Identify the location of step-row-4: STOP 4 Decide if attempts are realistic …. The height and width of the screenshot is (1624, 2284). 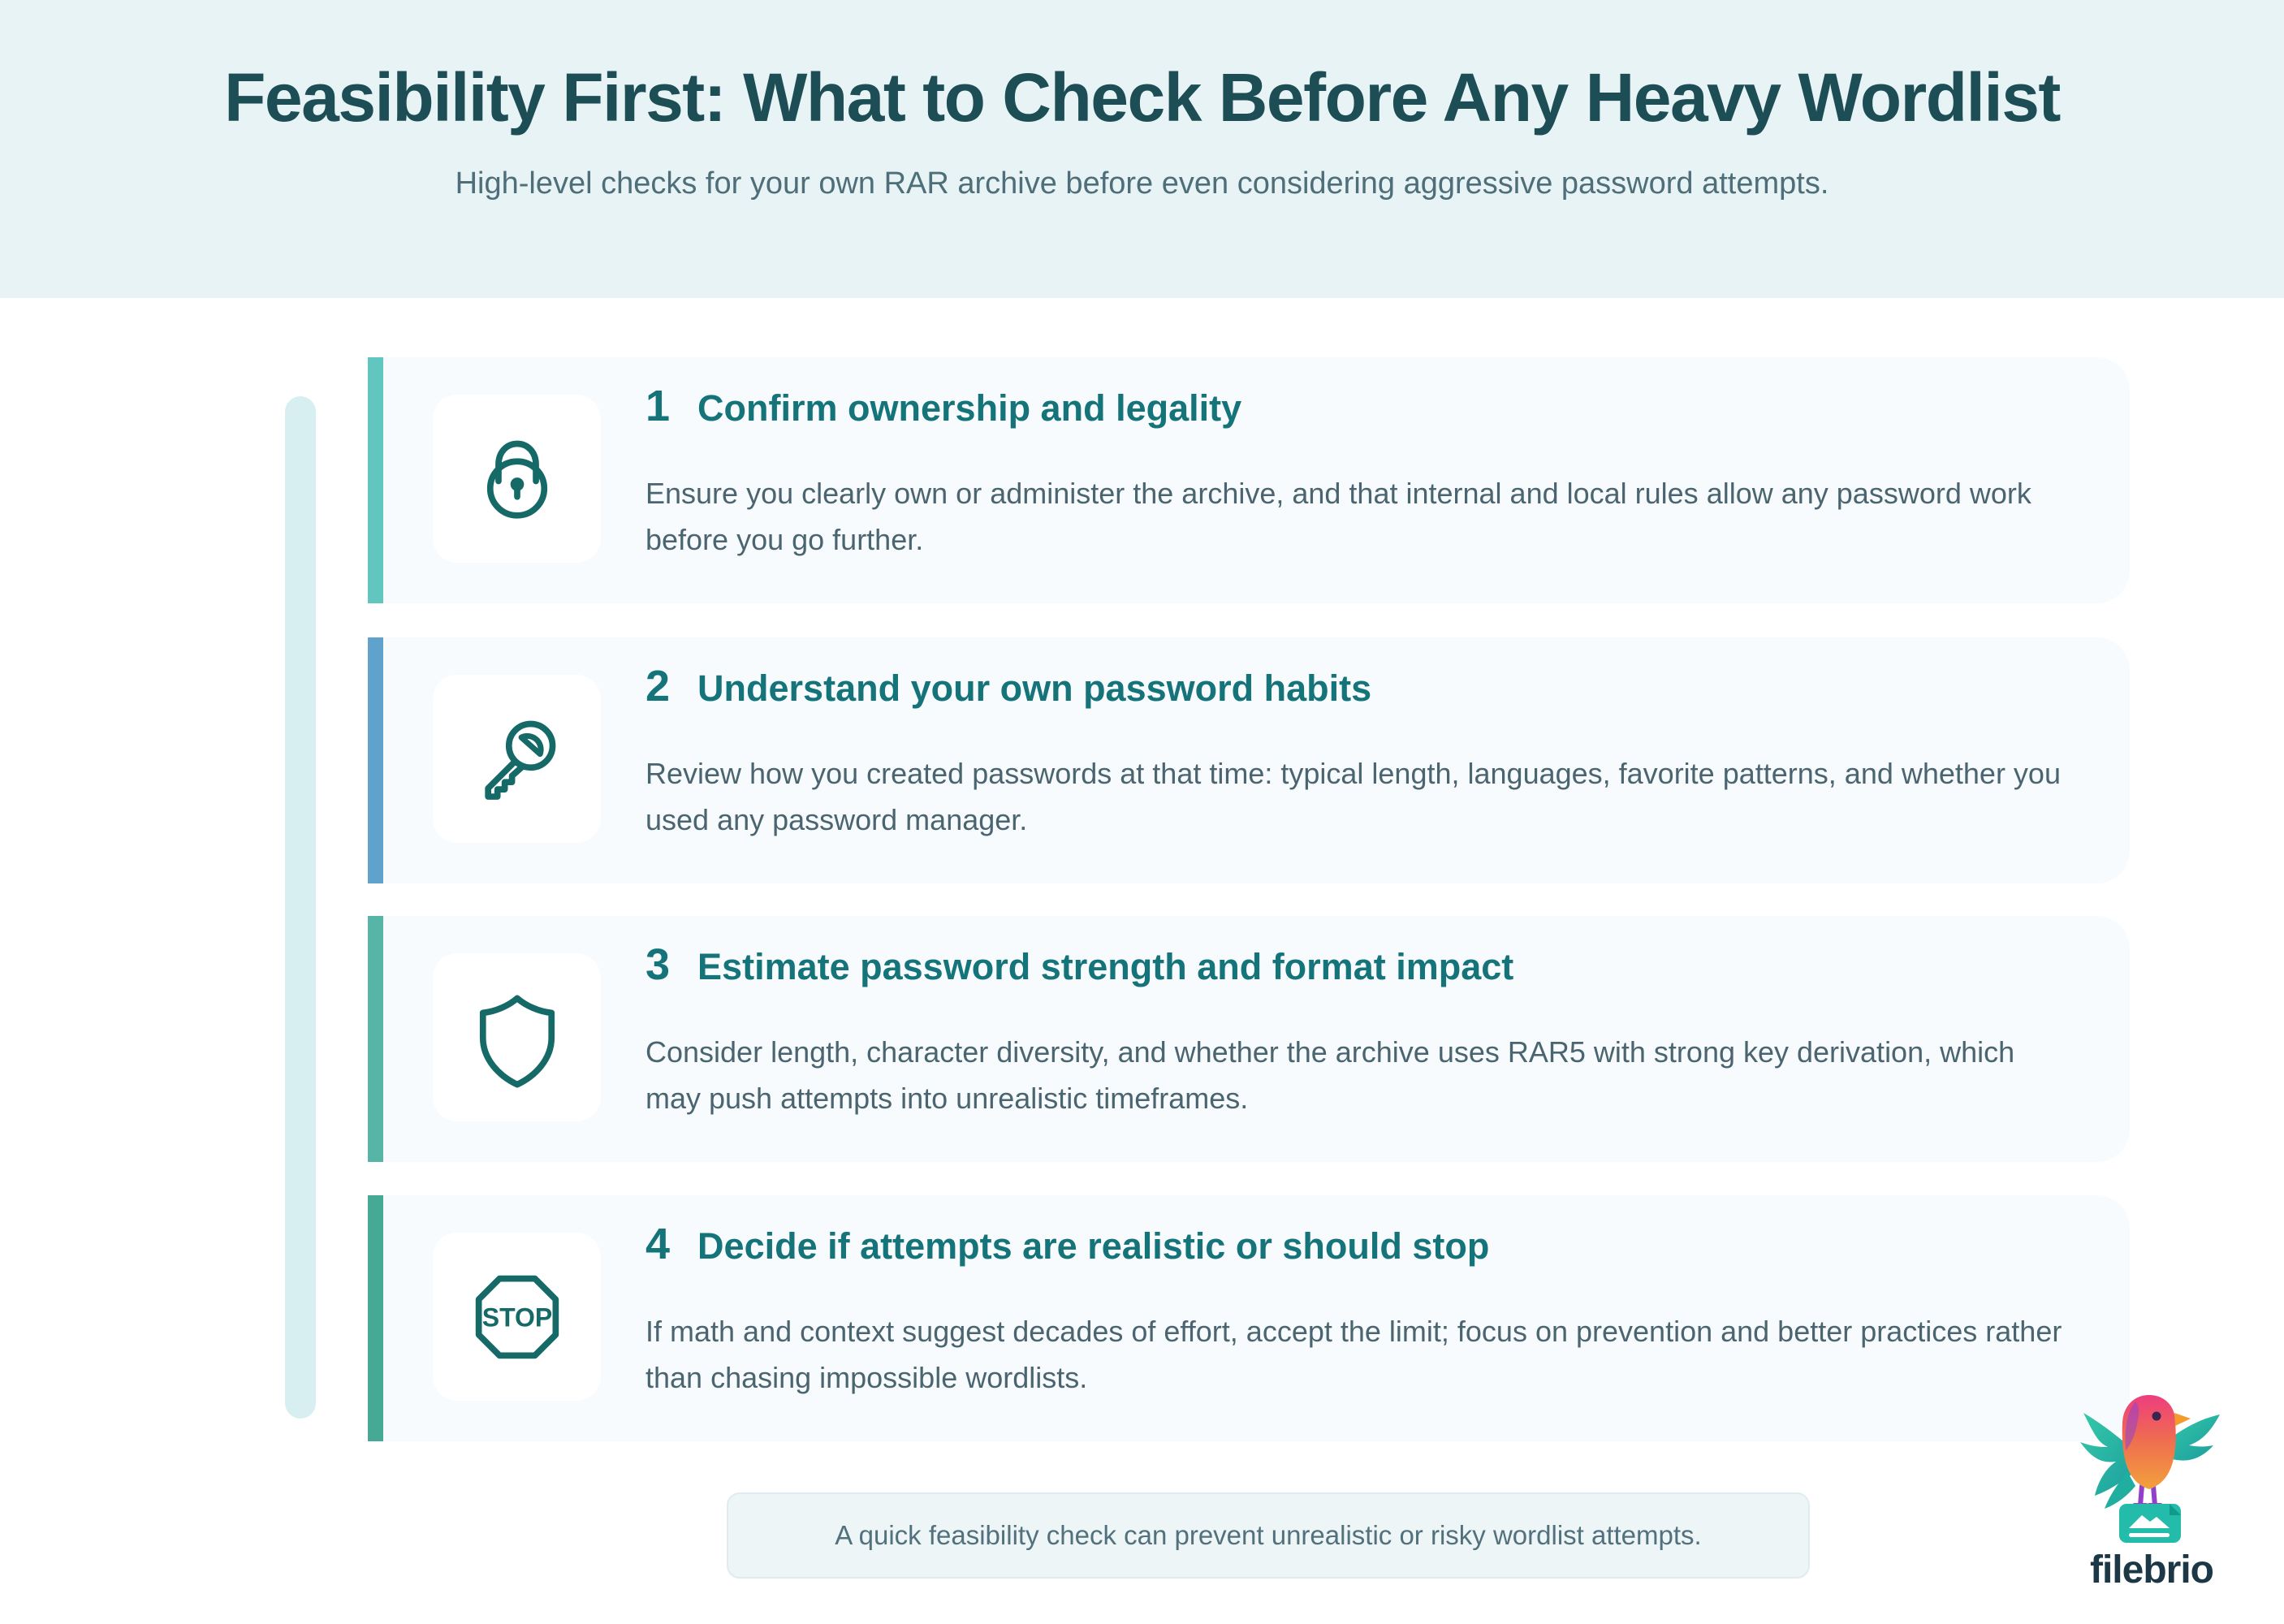
(1249, 1318).